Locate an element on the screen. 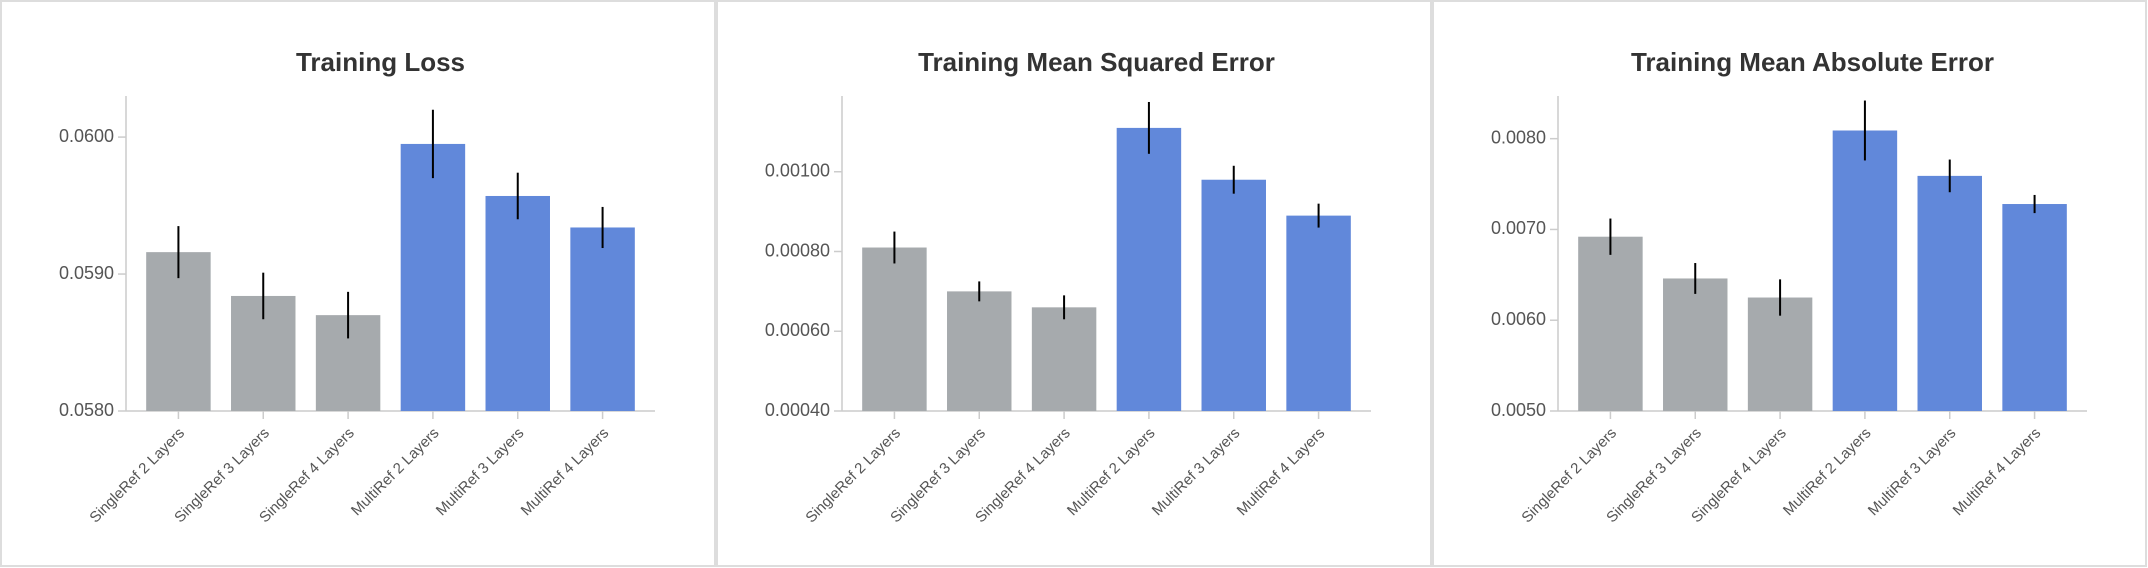 The image size is (2148, 568). chart-title: Training Loss is located at coordinates (380, 62).